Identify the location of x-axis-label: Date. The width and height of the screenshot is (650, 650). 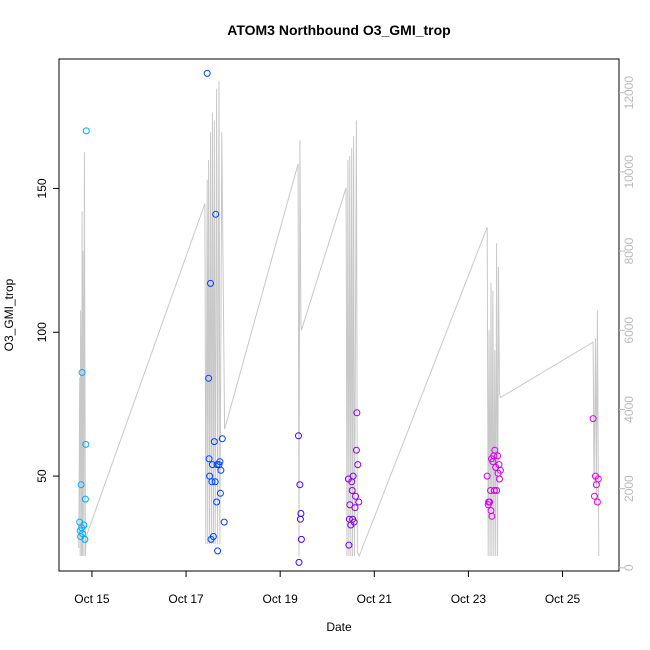
(339, 627).